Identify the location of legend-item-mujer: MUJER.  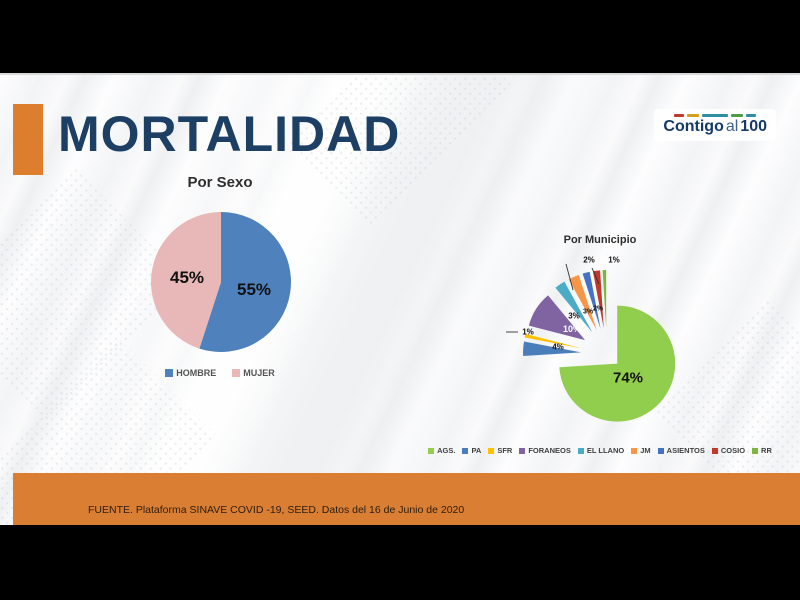
(253, 373).